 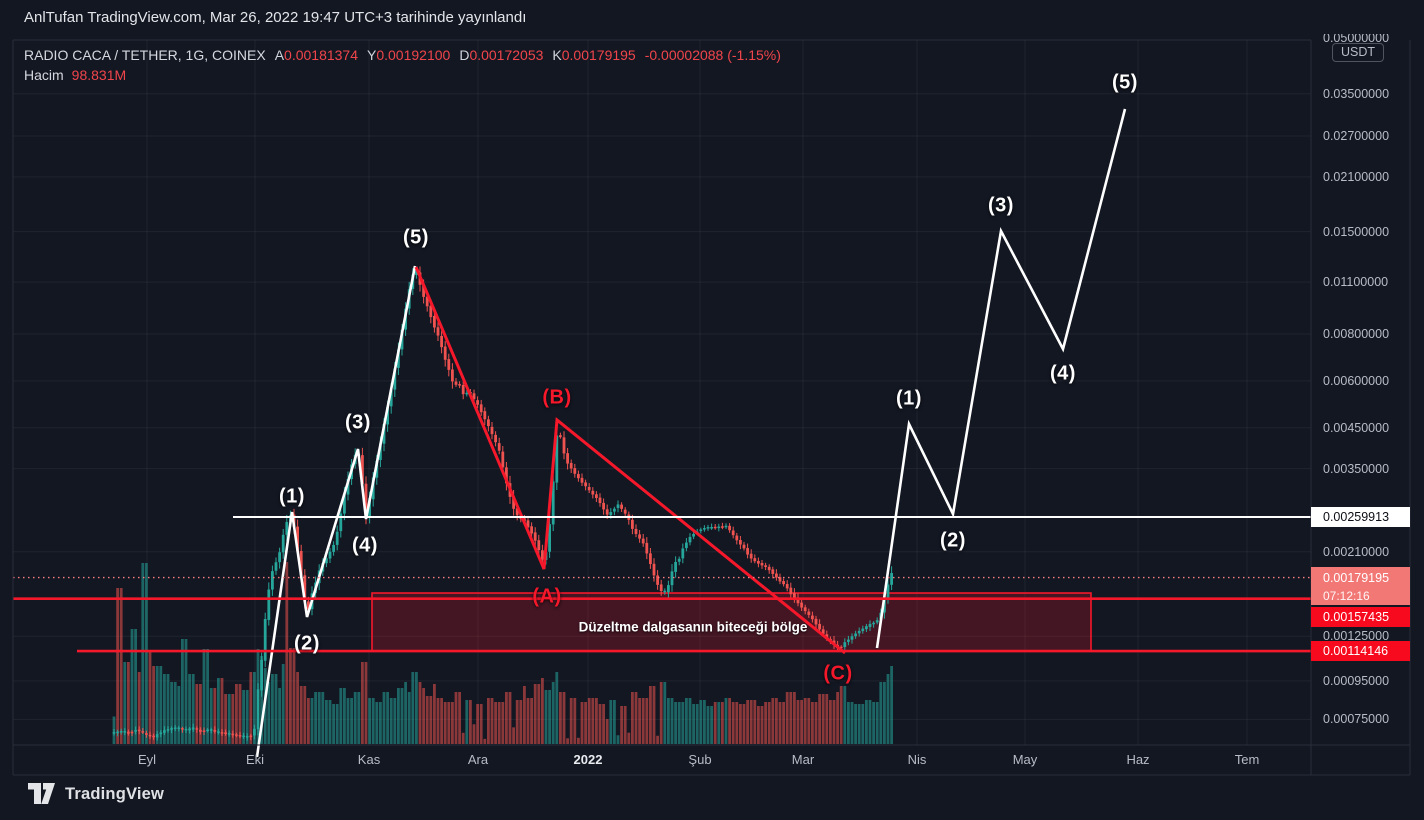 I want to click on price-tick-label: 0.00800000, so click(x=1356, y=334).